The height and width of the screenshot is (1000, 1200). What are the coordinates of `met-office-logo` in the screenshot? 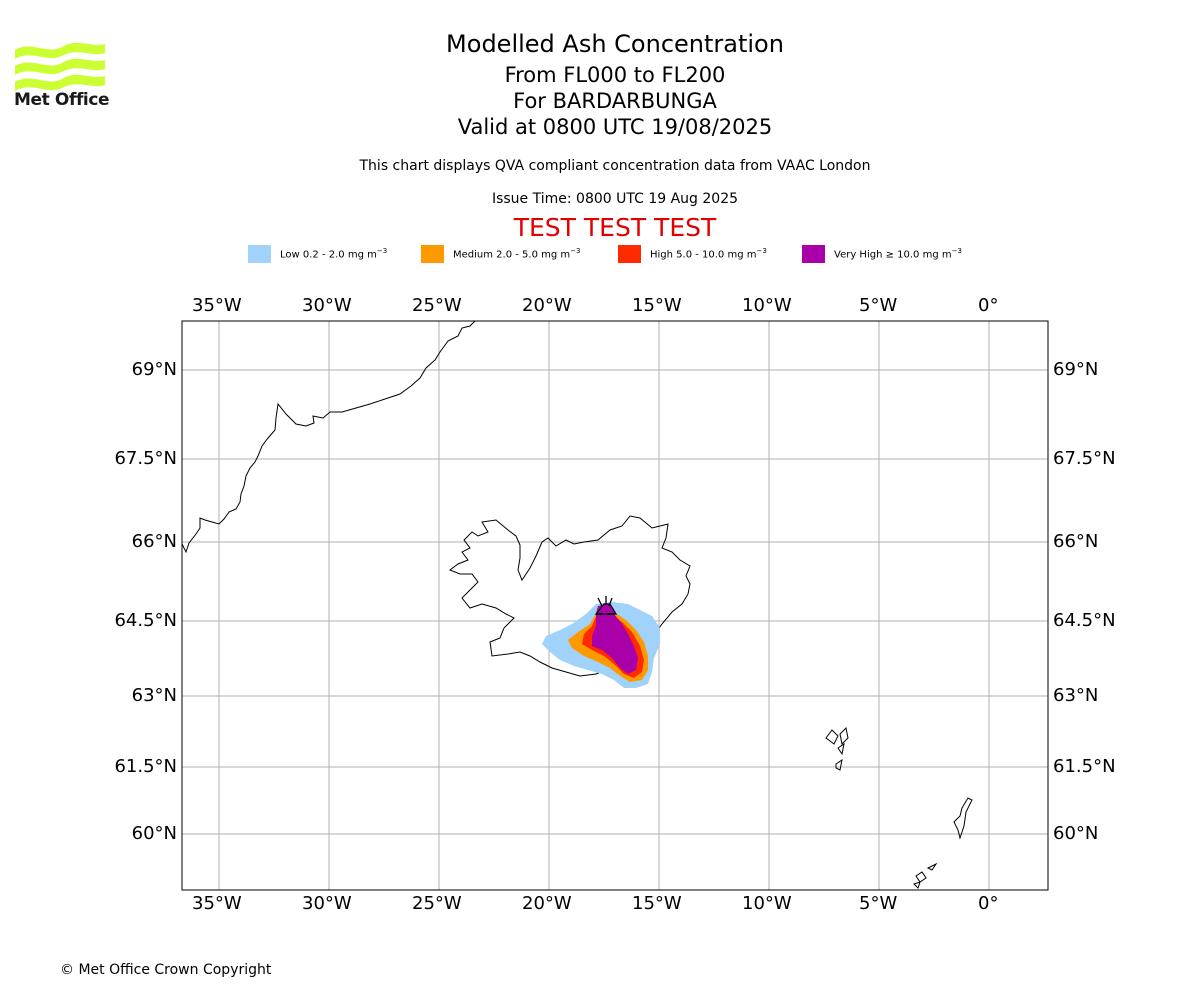 It's located at (60, 66).